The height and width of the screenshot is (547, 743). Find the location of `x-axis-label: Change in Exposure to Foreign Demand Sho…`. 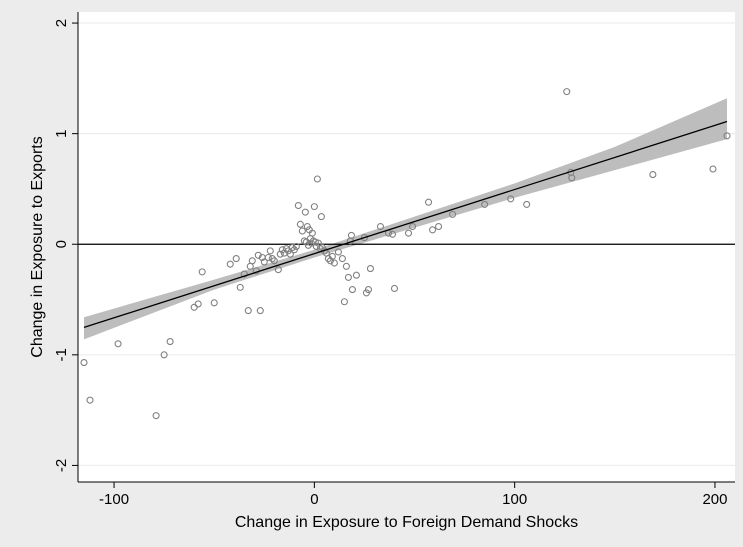

x-axis-label: Change in Exposure to Foreign Demand Sho… is located at coordinates (406, 522).